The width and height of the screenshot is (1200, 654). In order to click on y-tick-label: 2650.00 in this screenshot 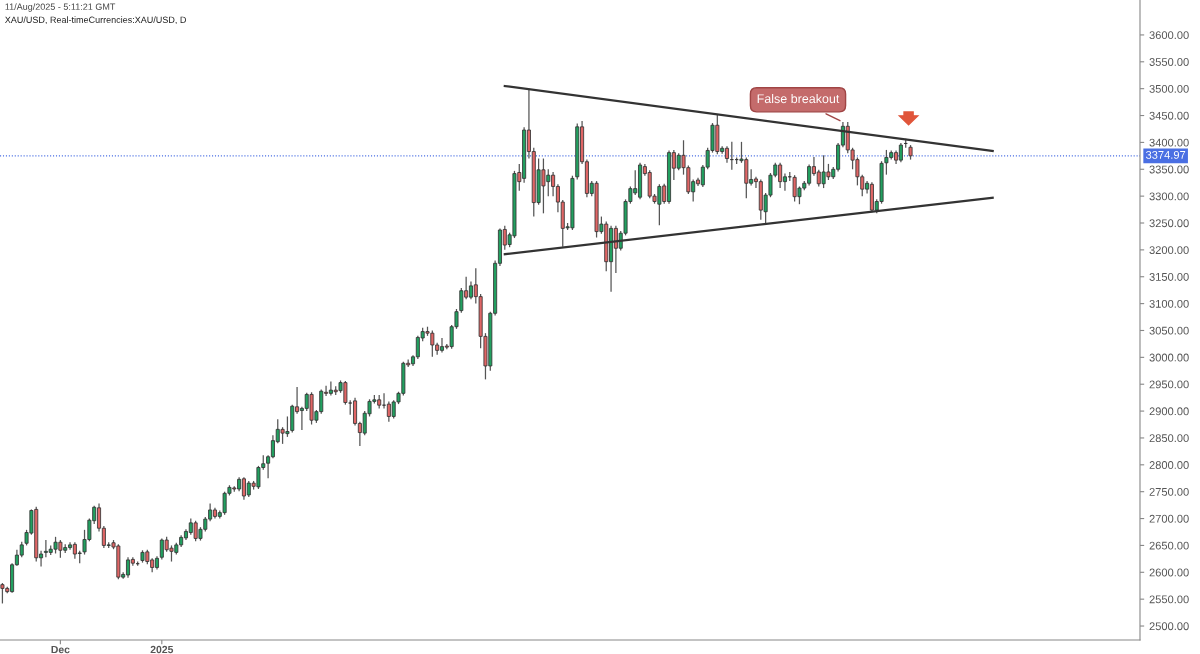, I will do `click(1169, 545)`.